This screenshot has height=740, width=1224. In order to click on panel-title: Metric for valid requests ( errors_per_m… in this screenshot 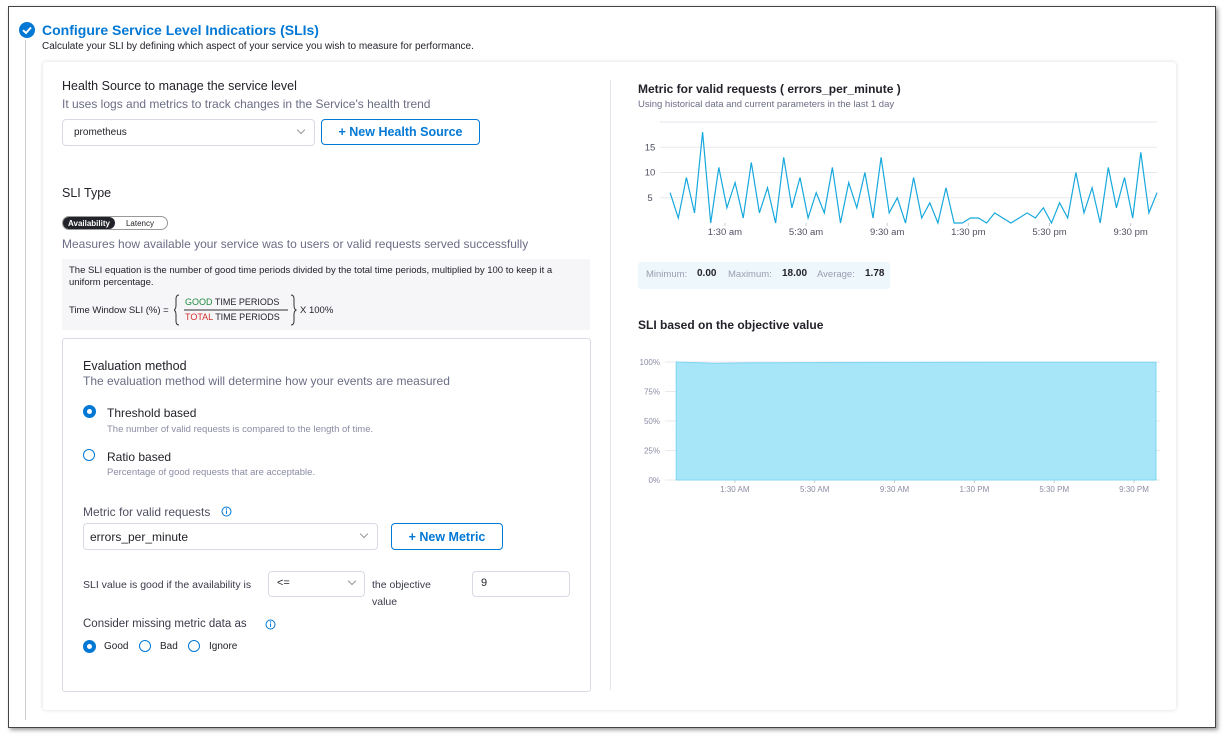, I will do `click(769, 89)`.